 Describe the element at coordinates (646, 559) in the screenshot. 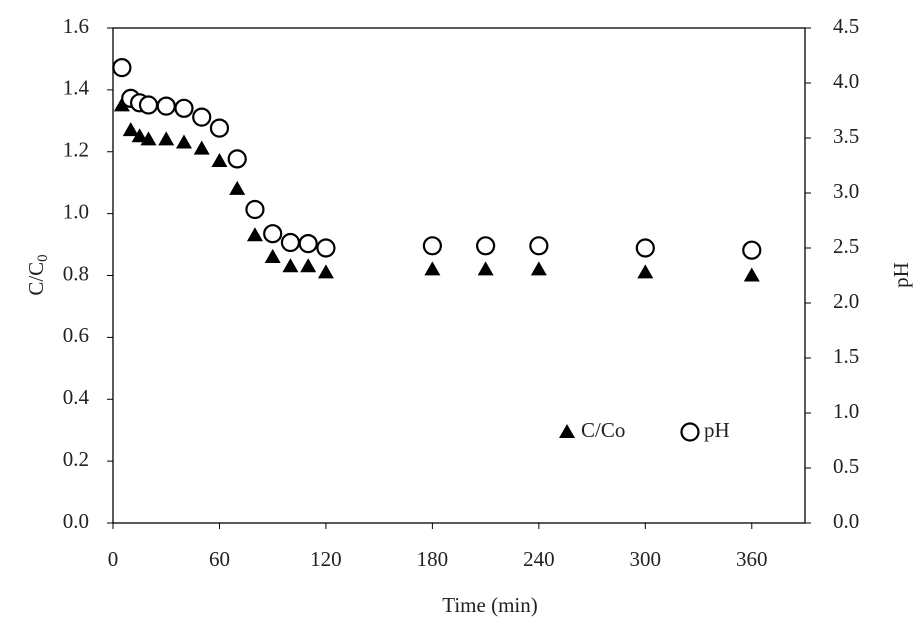

I see `x-tick-label: 300` at that location.